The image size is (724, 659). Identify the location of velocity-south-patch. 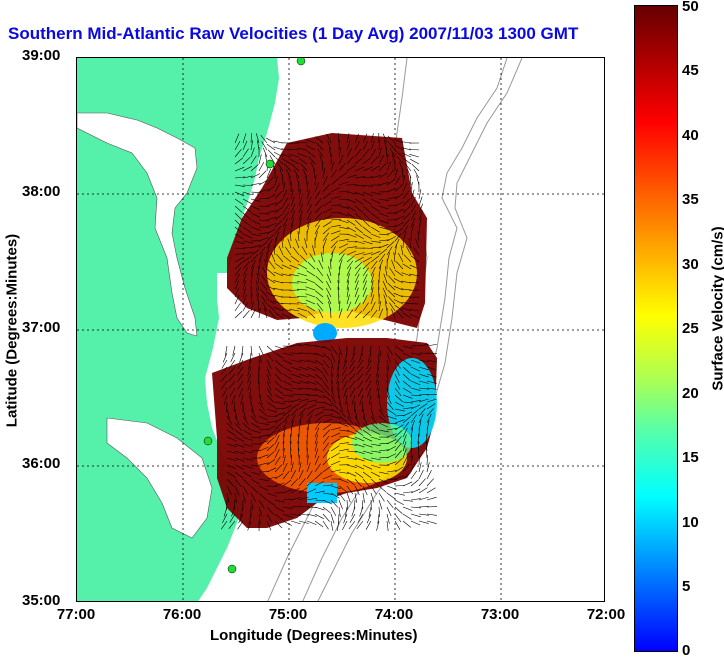
(322, 493).